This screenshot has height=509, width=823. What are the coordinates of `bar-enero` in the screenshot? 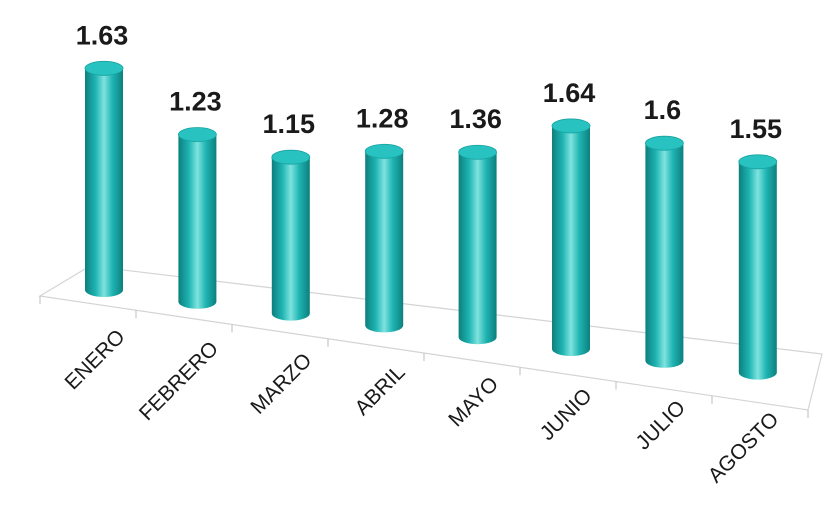 It's located at (104, 178).